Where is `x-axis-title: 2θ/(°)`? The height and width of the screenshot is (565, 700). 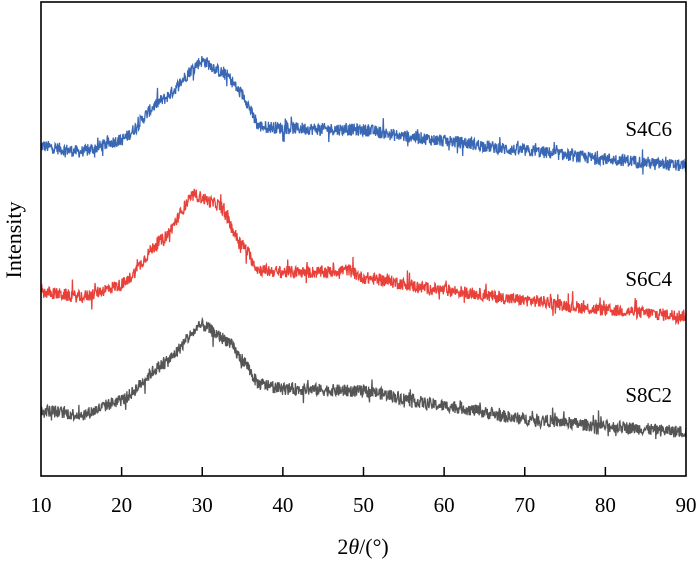 x-axis-title: 2θ/(°) is located at coordinates (362, 546).